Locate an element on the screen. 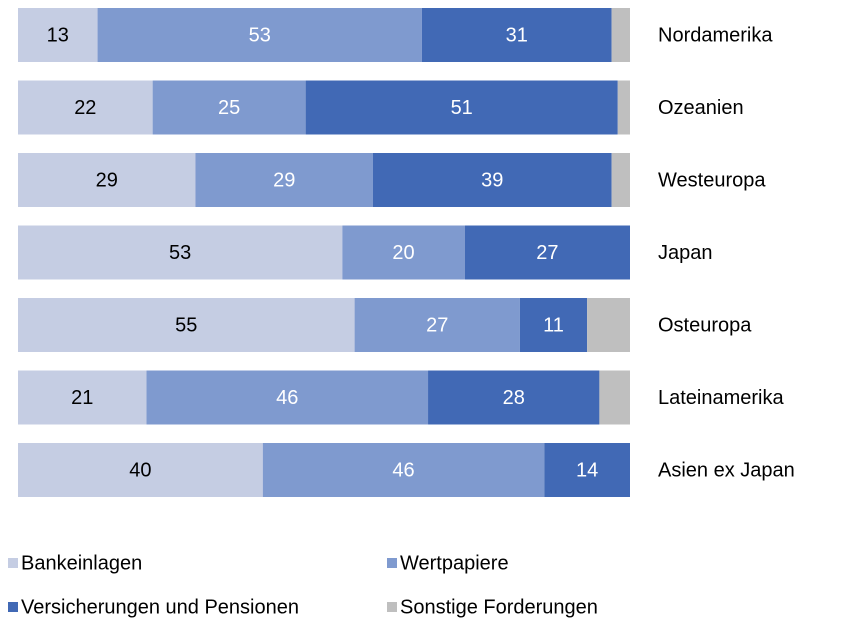  data-label: 20 is located at coordinates (403, 253).